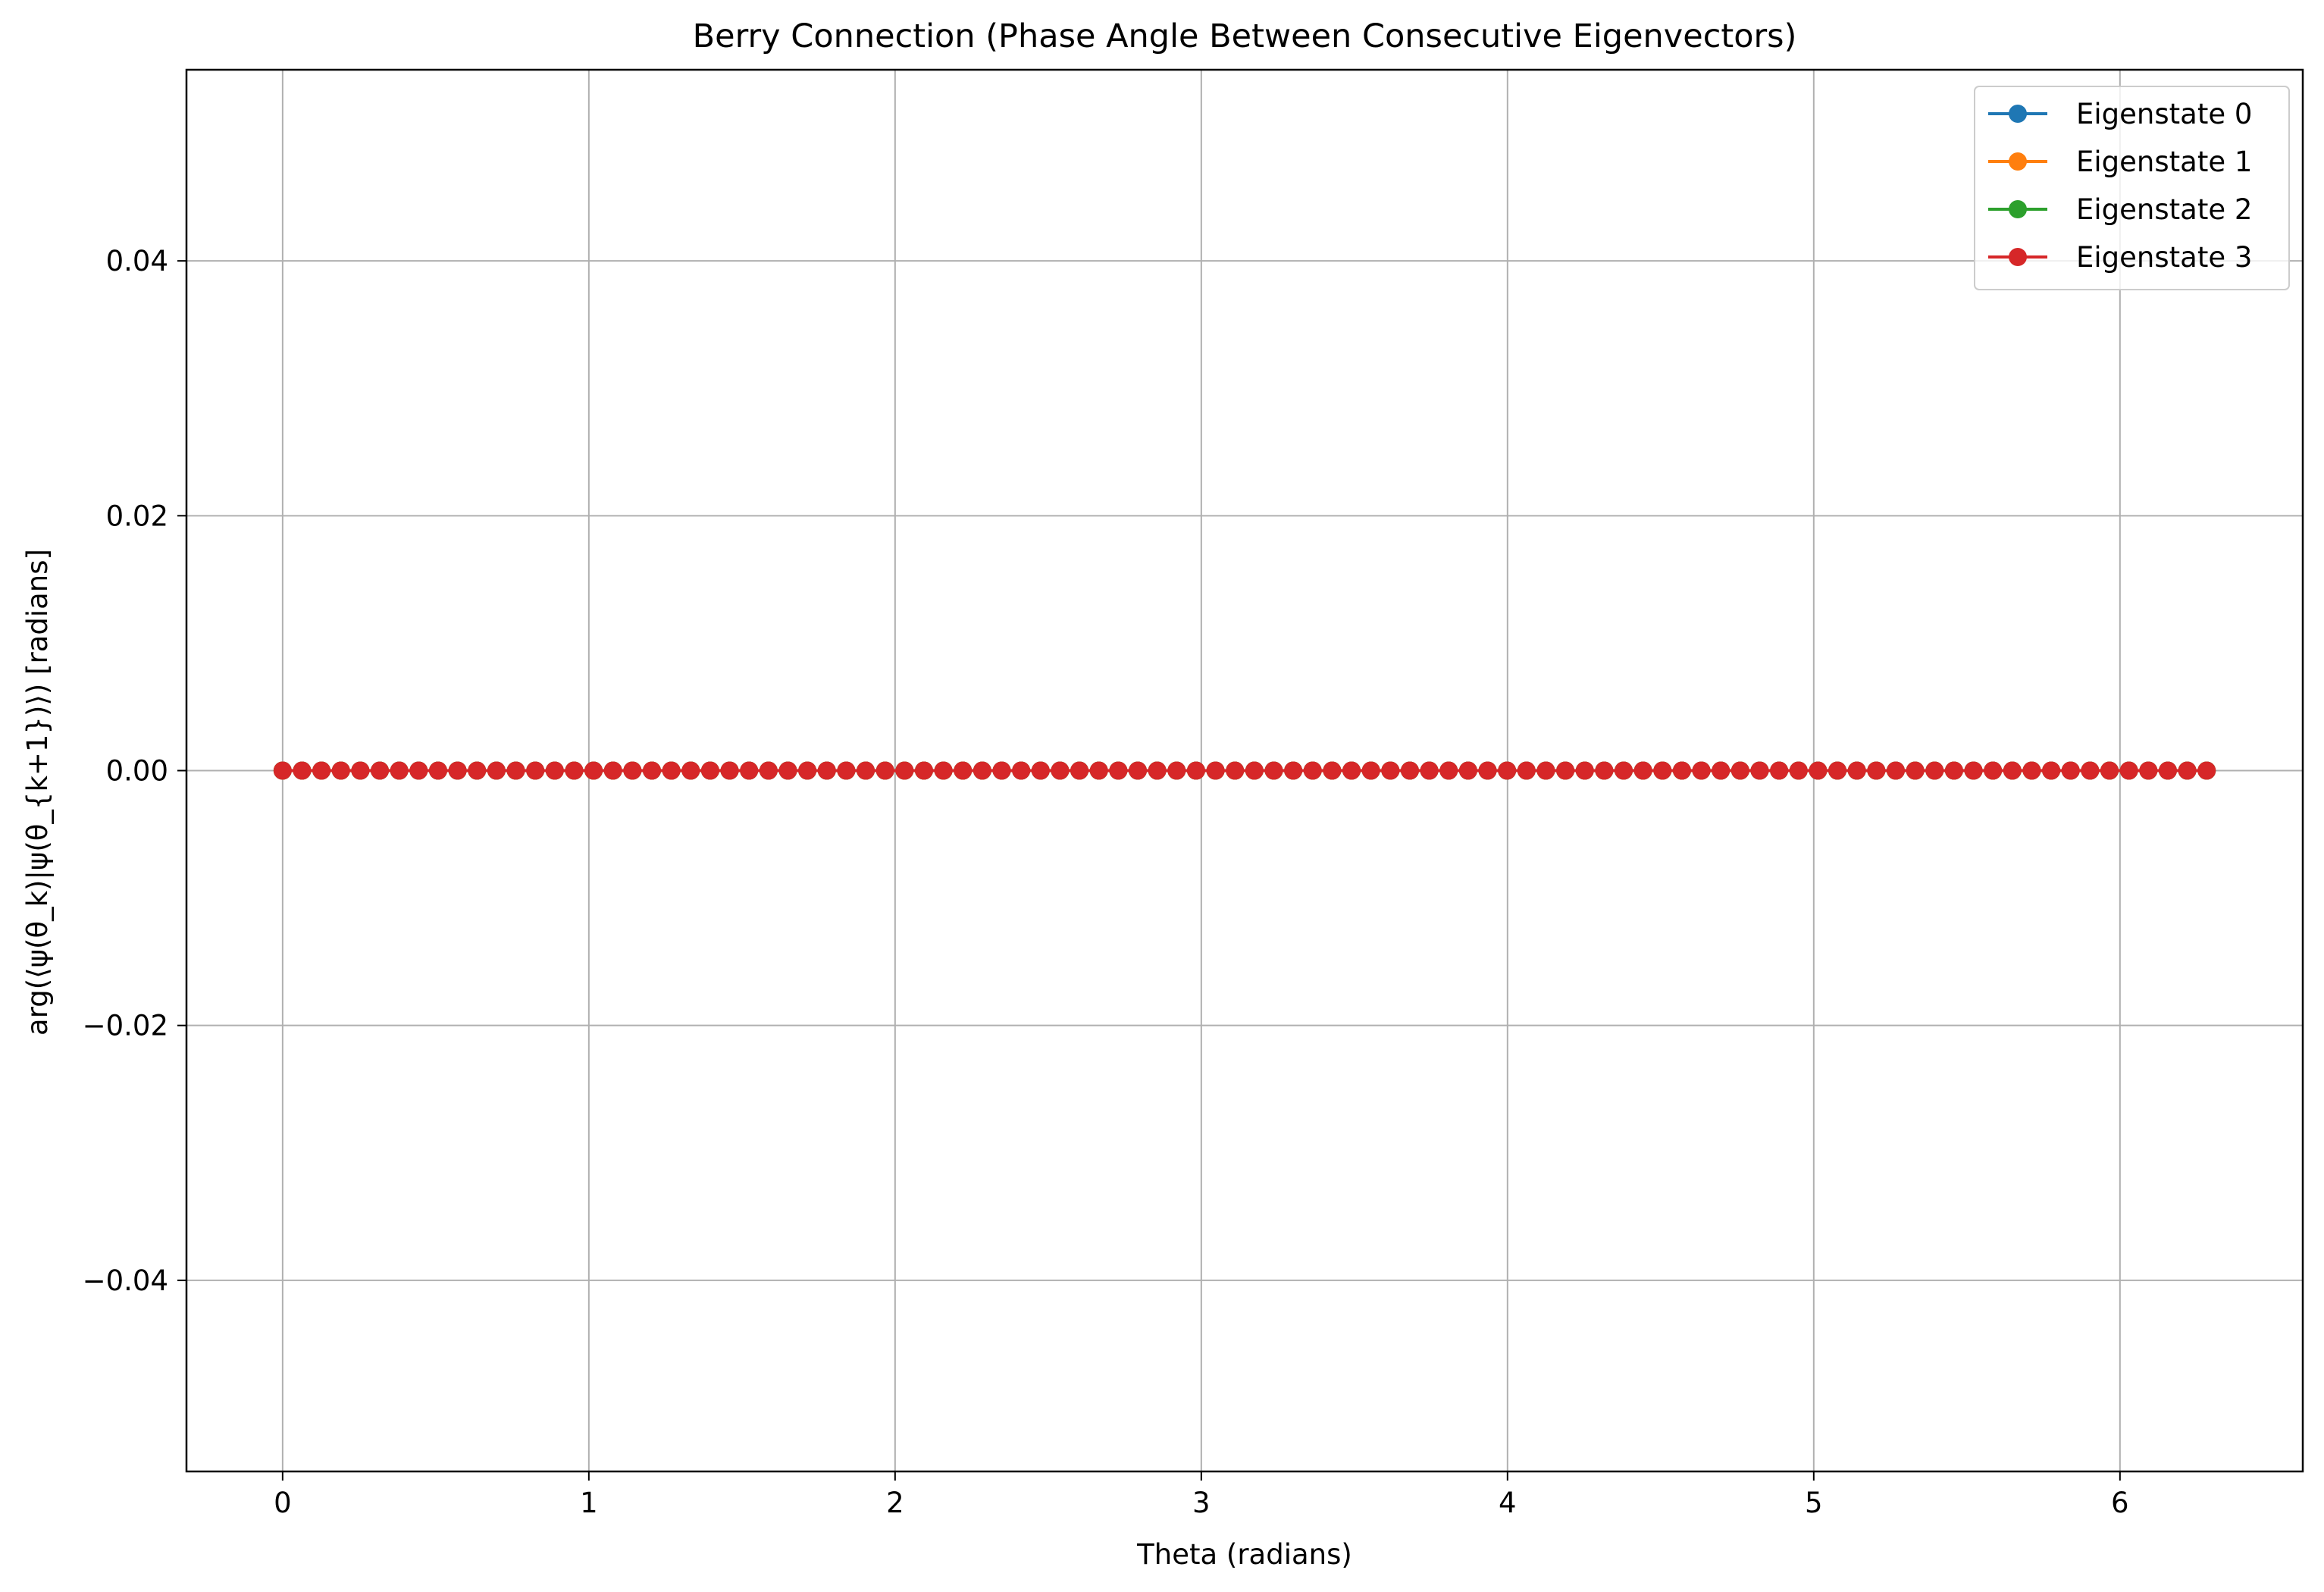  I want to click on x-tick-label: 1, so click(589, 1503).